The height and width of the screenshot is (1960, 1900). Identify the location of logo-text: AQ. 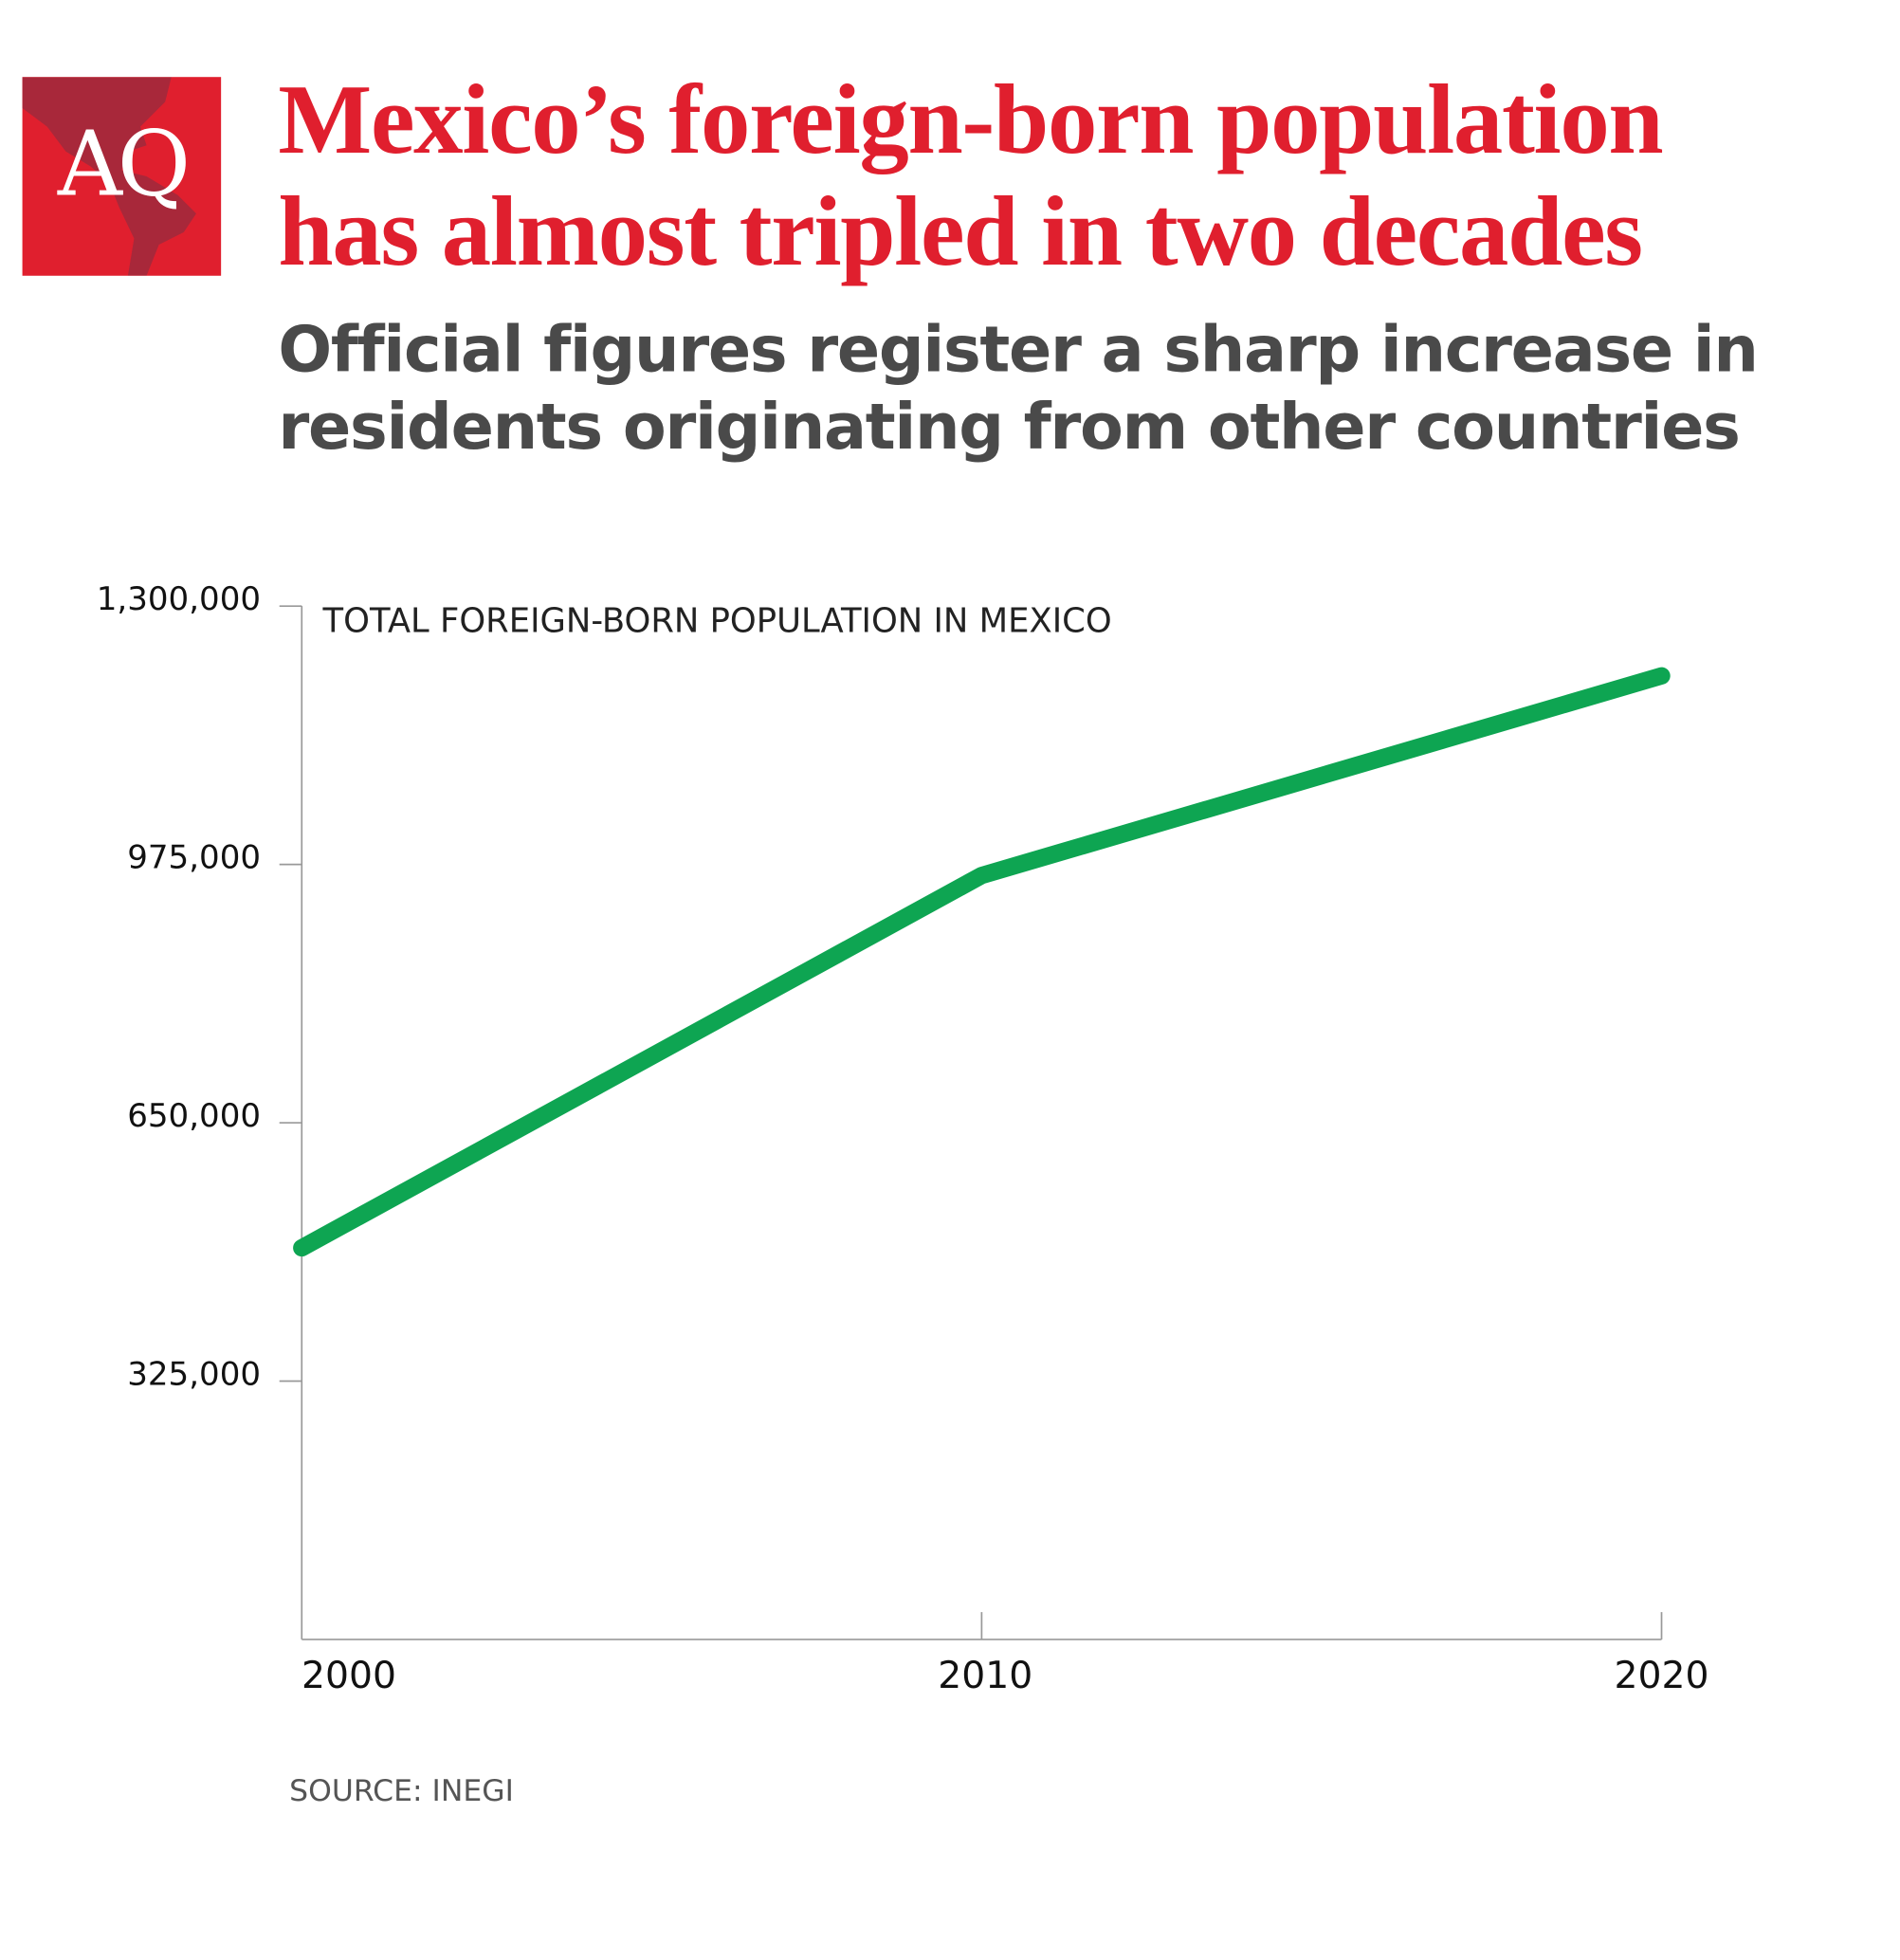
(124, 163).